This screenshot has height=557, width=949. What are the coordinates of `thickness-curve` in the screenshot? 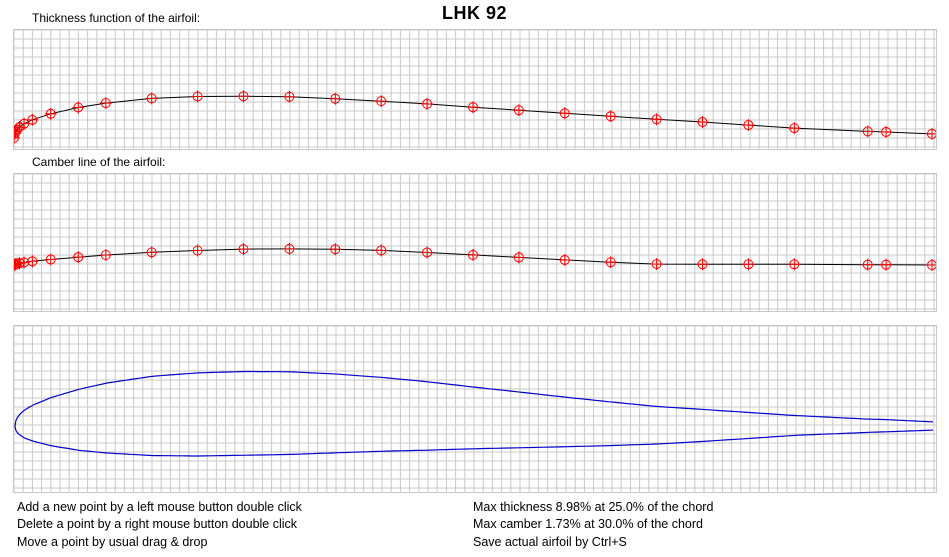 It's located at (473, 117).